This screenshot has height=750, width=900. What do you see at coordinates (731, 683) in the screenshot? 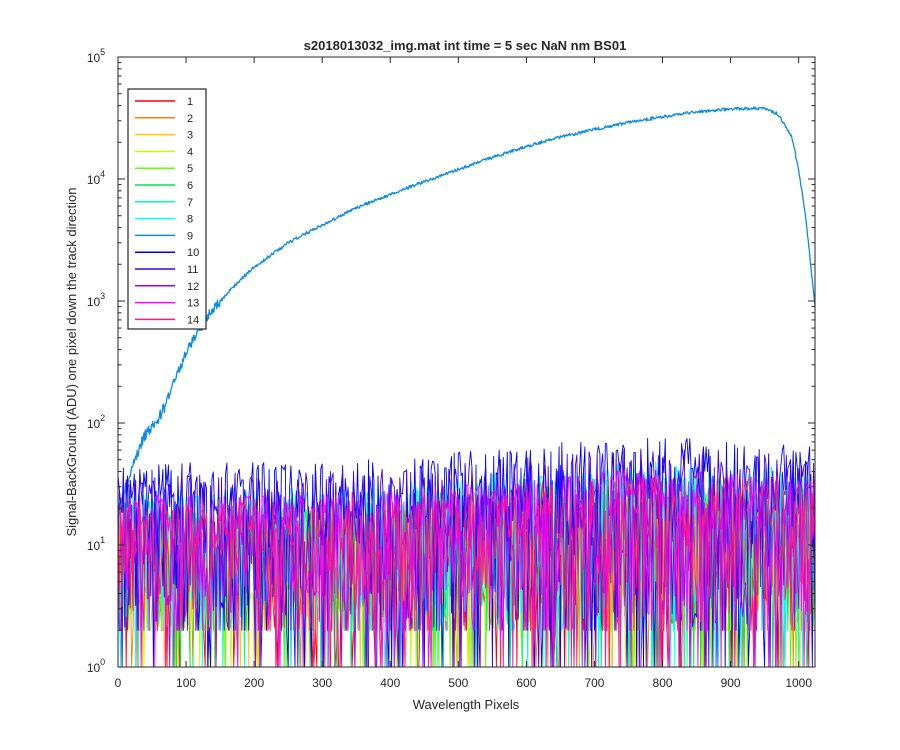
I see `x-tick-label: 900` at bounding box center [731, 683].